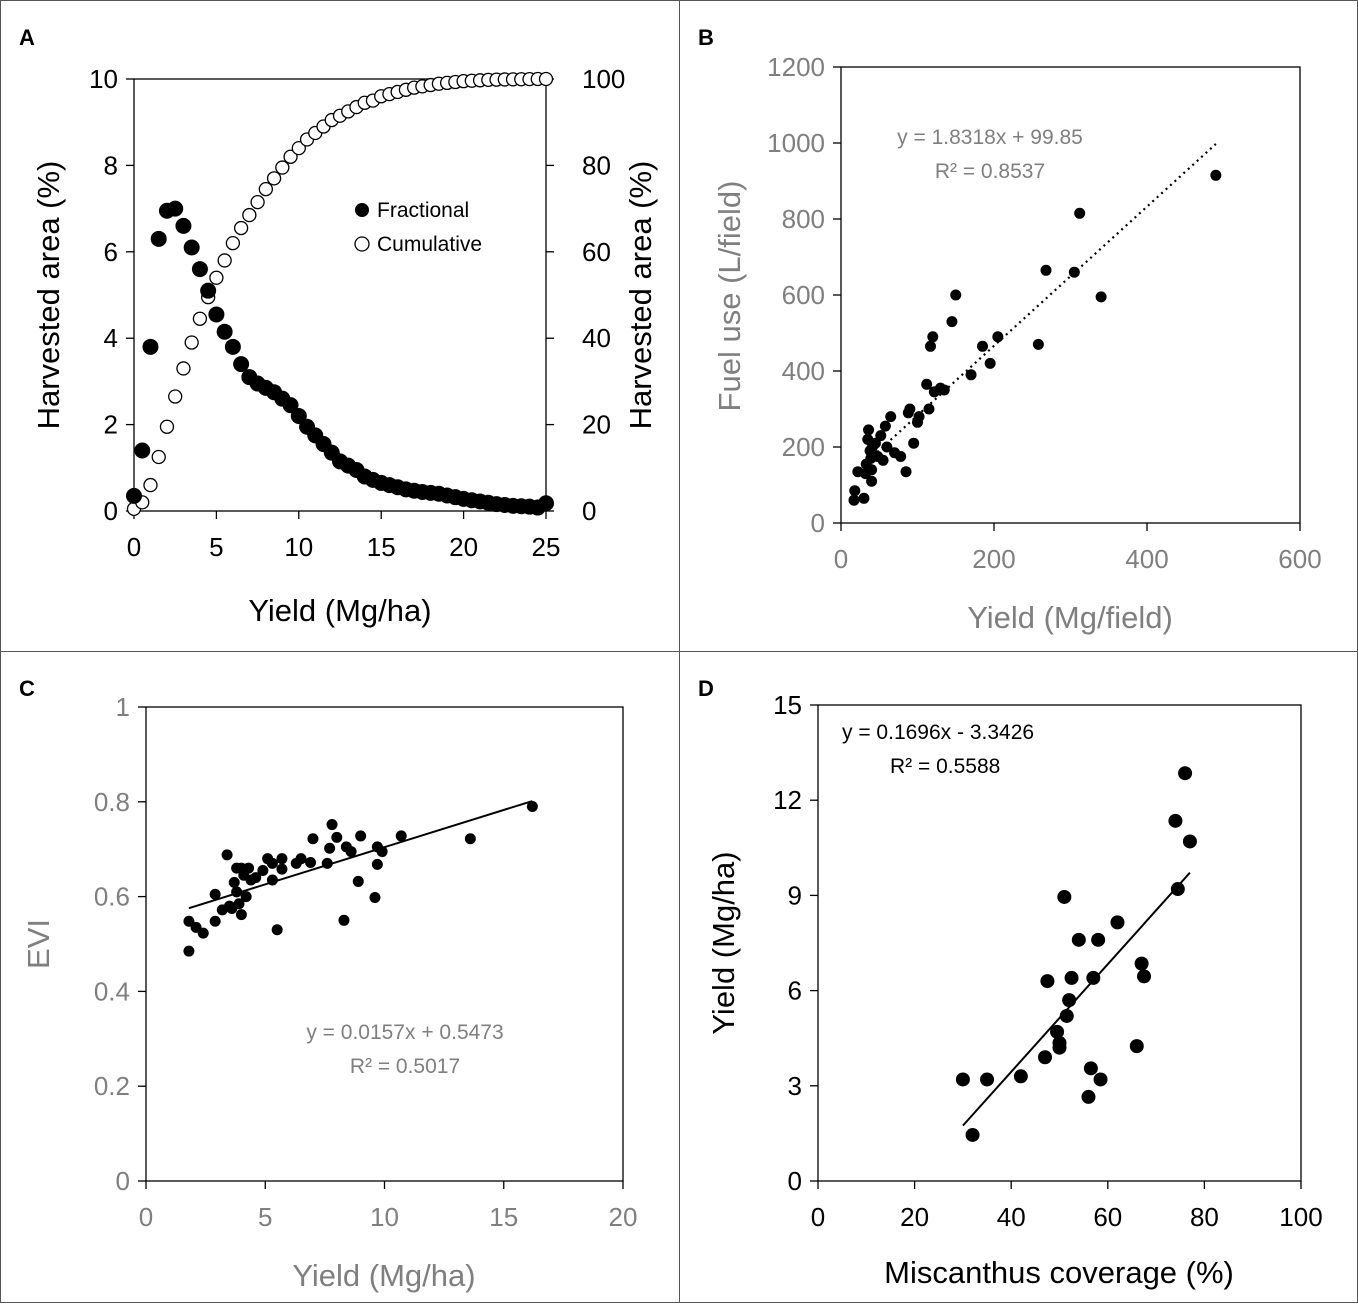 The image size is (1358, 1304). Describe the element at coordinates (381, 547) in the screenshot. I see `x-tick-label: 15` at that location.